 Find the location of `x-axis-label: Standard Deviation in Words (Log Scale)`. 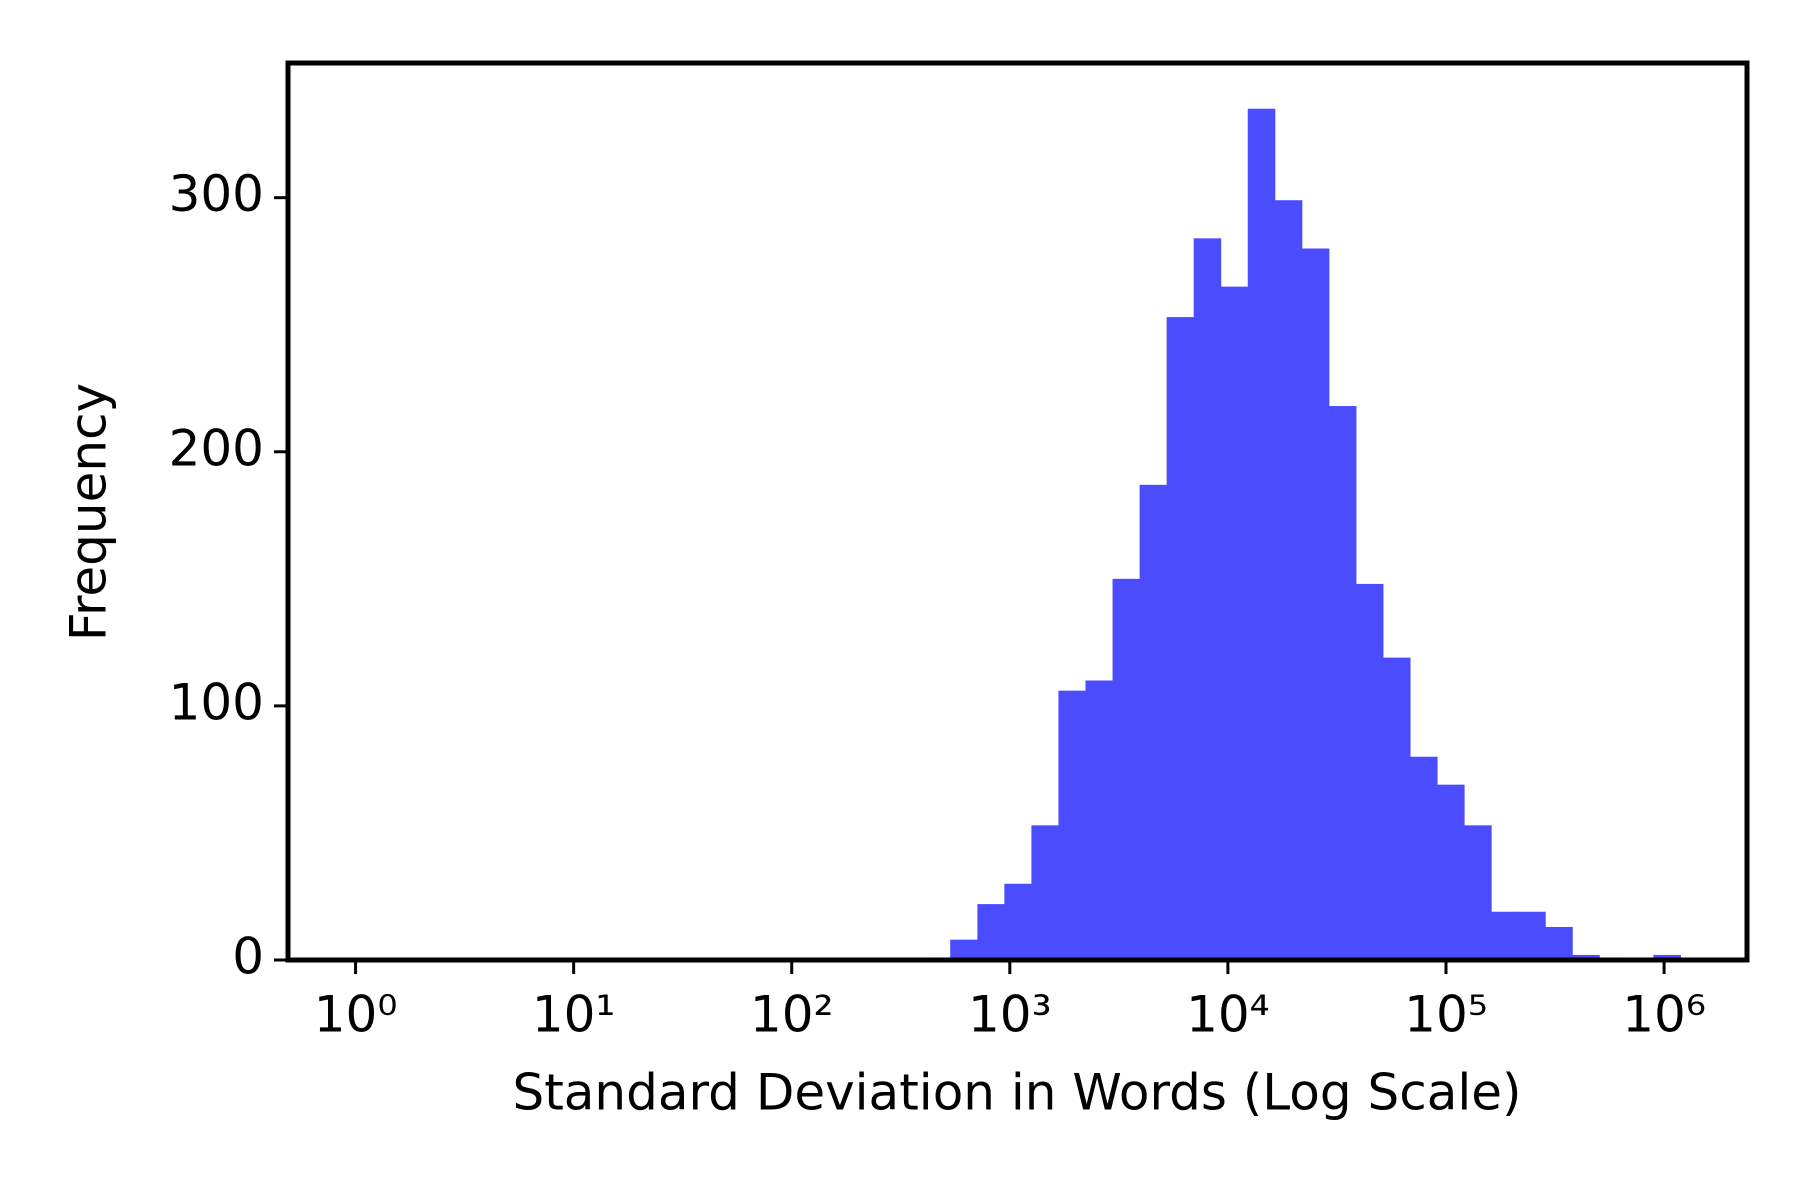

x-axis-label: Standard Deviation in Words (Log Scale) is located at coordinates (1016, 1093).